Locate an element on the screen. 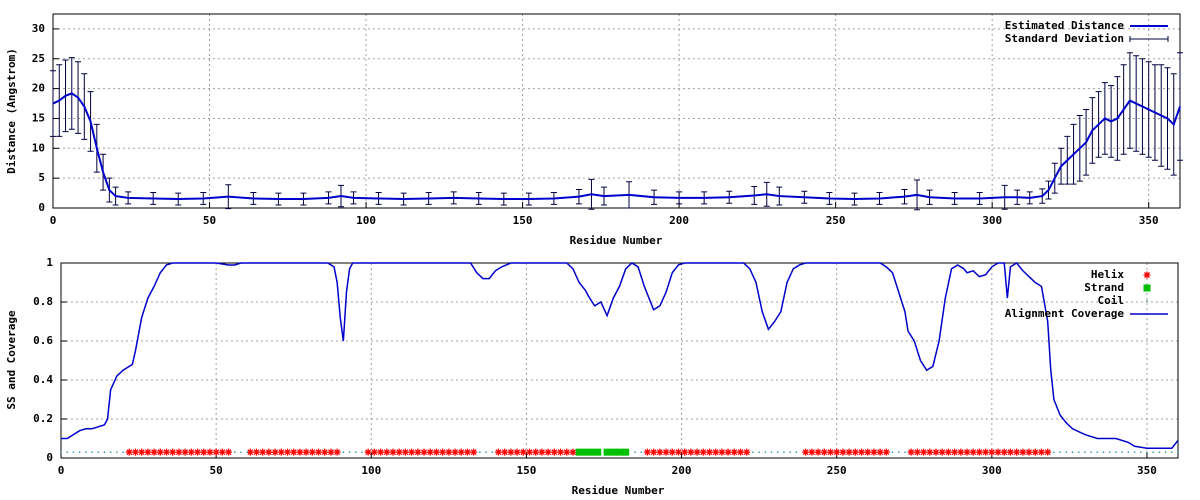  x-tick-label: 0 is located at coordinates (61, 470).